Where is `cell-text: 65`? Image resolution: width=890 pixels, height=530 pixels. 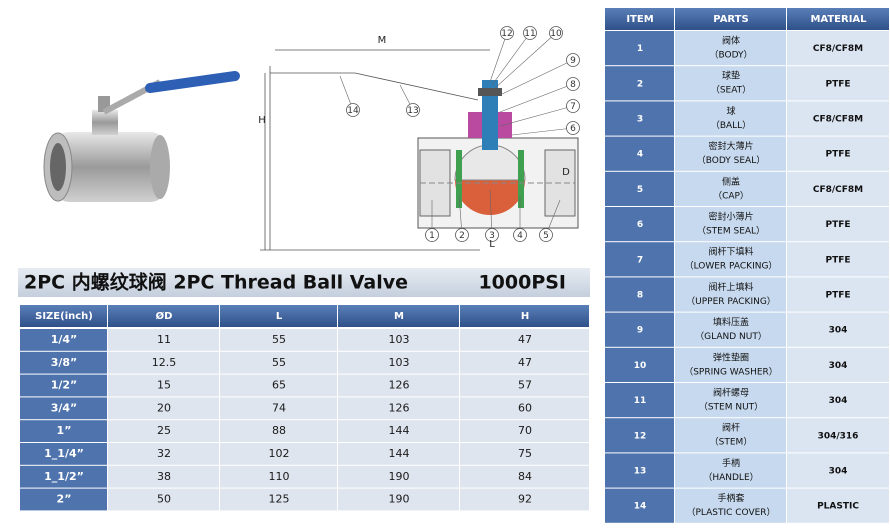 cell-text: 65 is located at coordinates (279, 385).